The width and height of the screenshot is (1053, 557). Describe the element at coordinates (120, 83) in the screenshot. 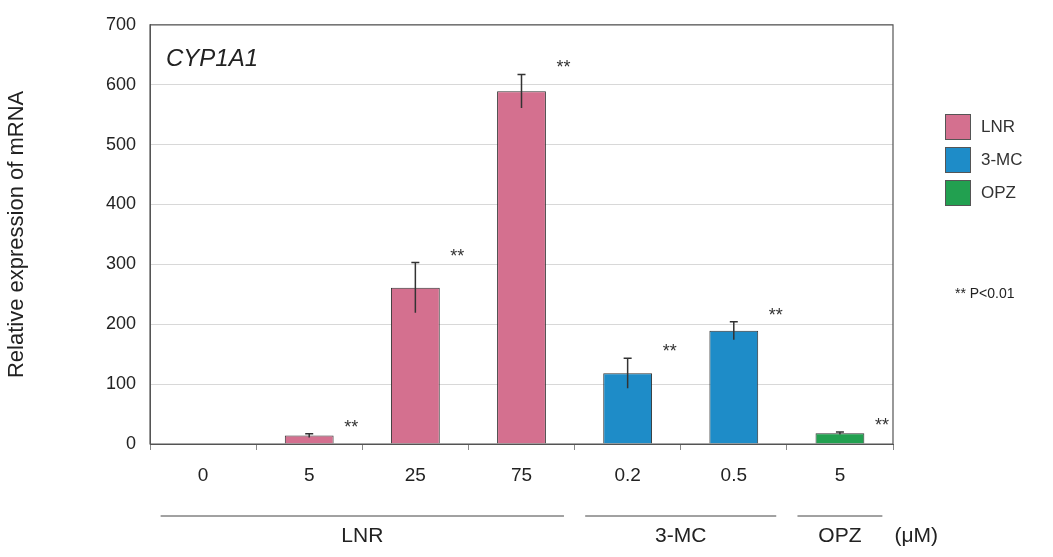

I see `y-tick-label: 600` at that location.